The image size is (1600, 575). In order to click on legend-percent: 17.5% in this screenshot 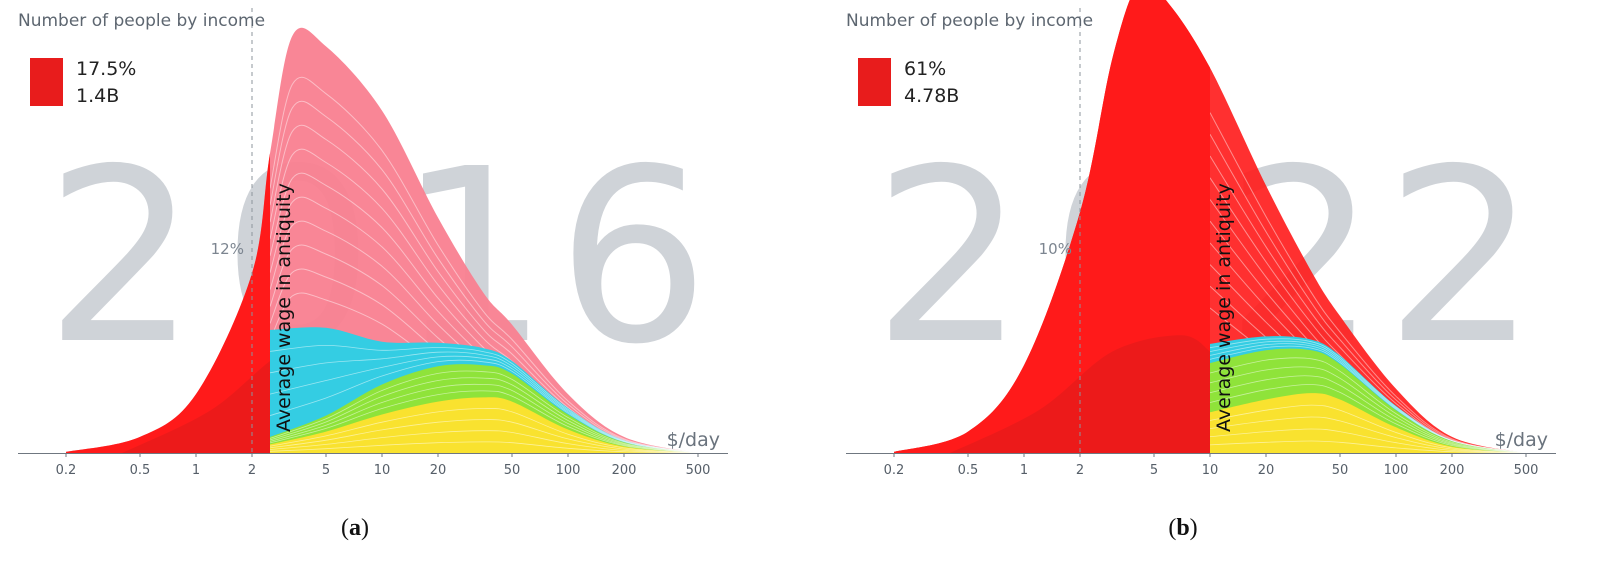, I will do `click(106, 69)`.